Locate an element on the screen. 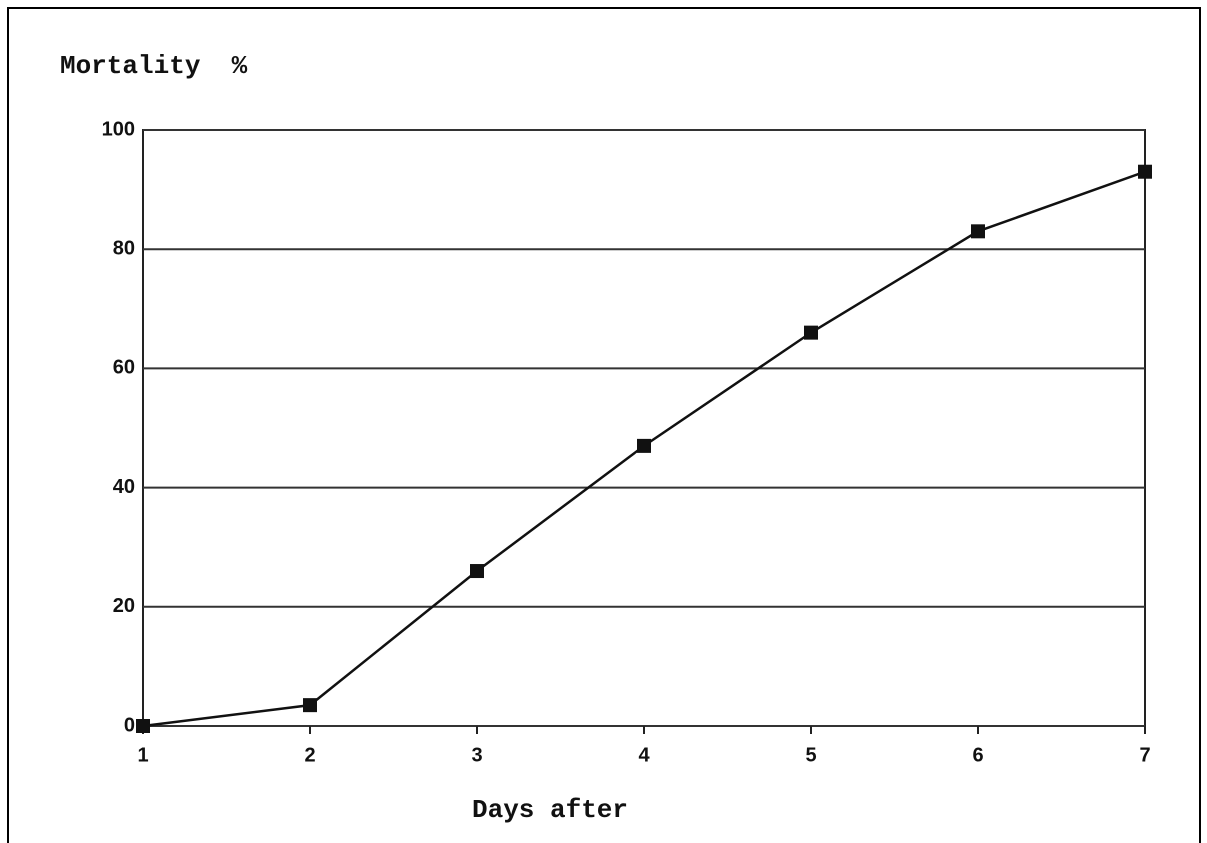 The image size is (1207, 843). chart-title: Mortality % is located at coordinates (154, 66).